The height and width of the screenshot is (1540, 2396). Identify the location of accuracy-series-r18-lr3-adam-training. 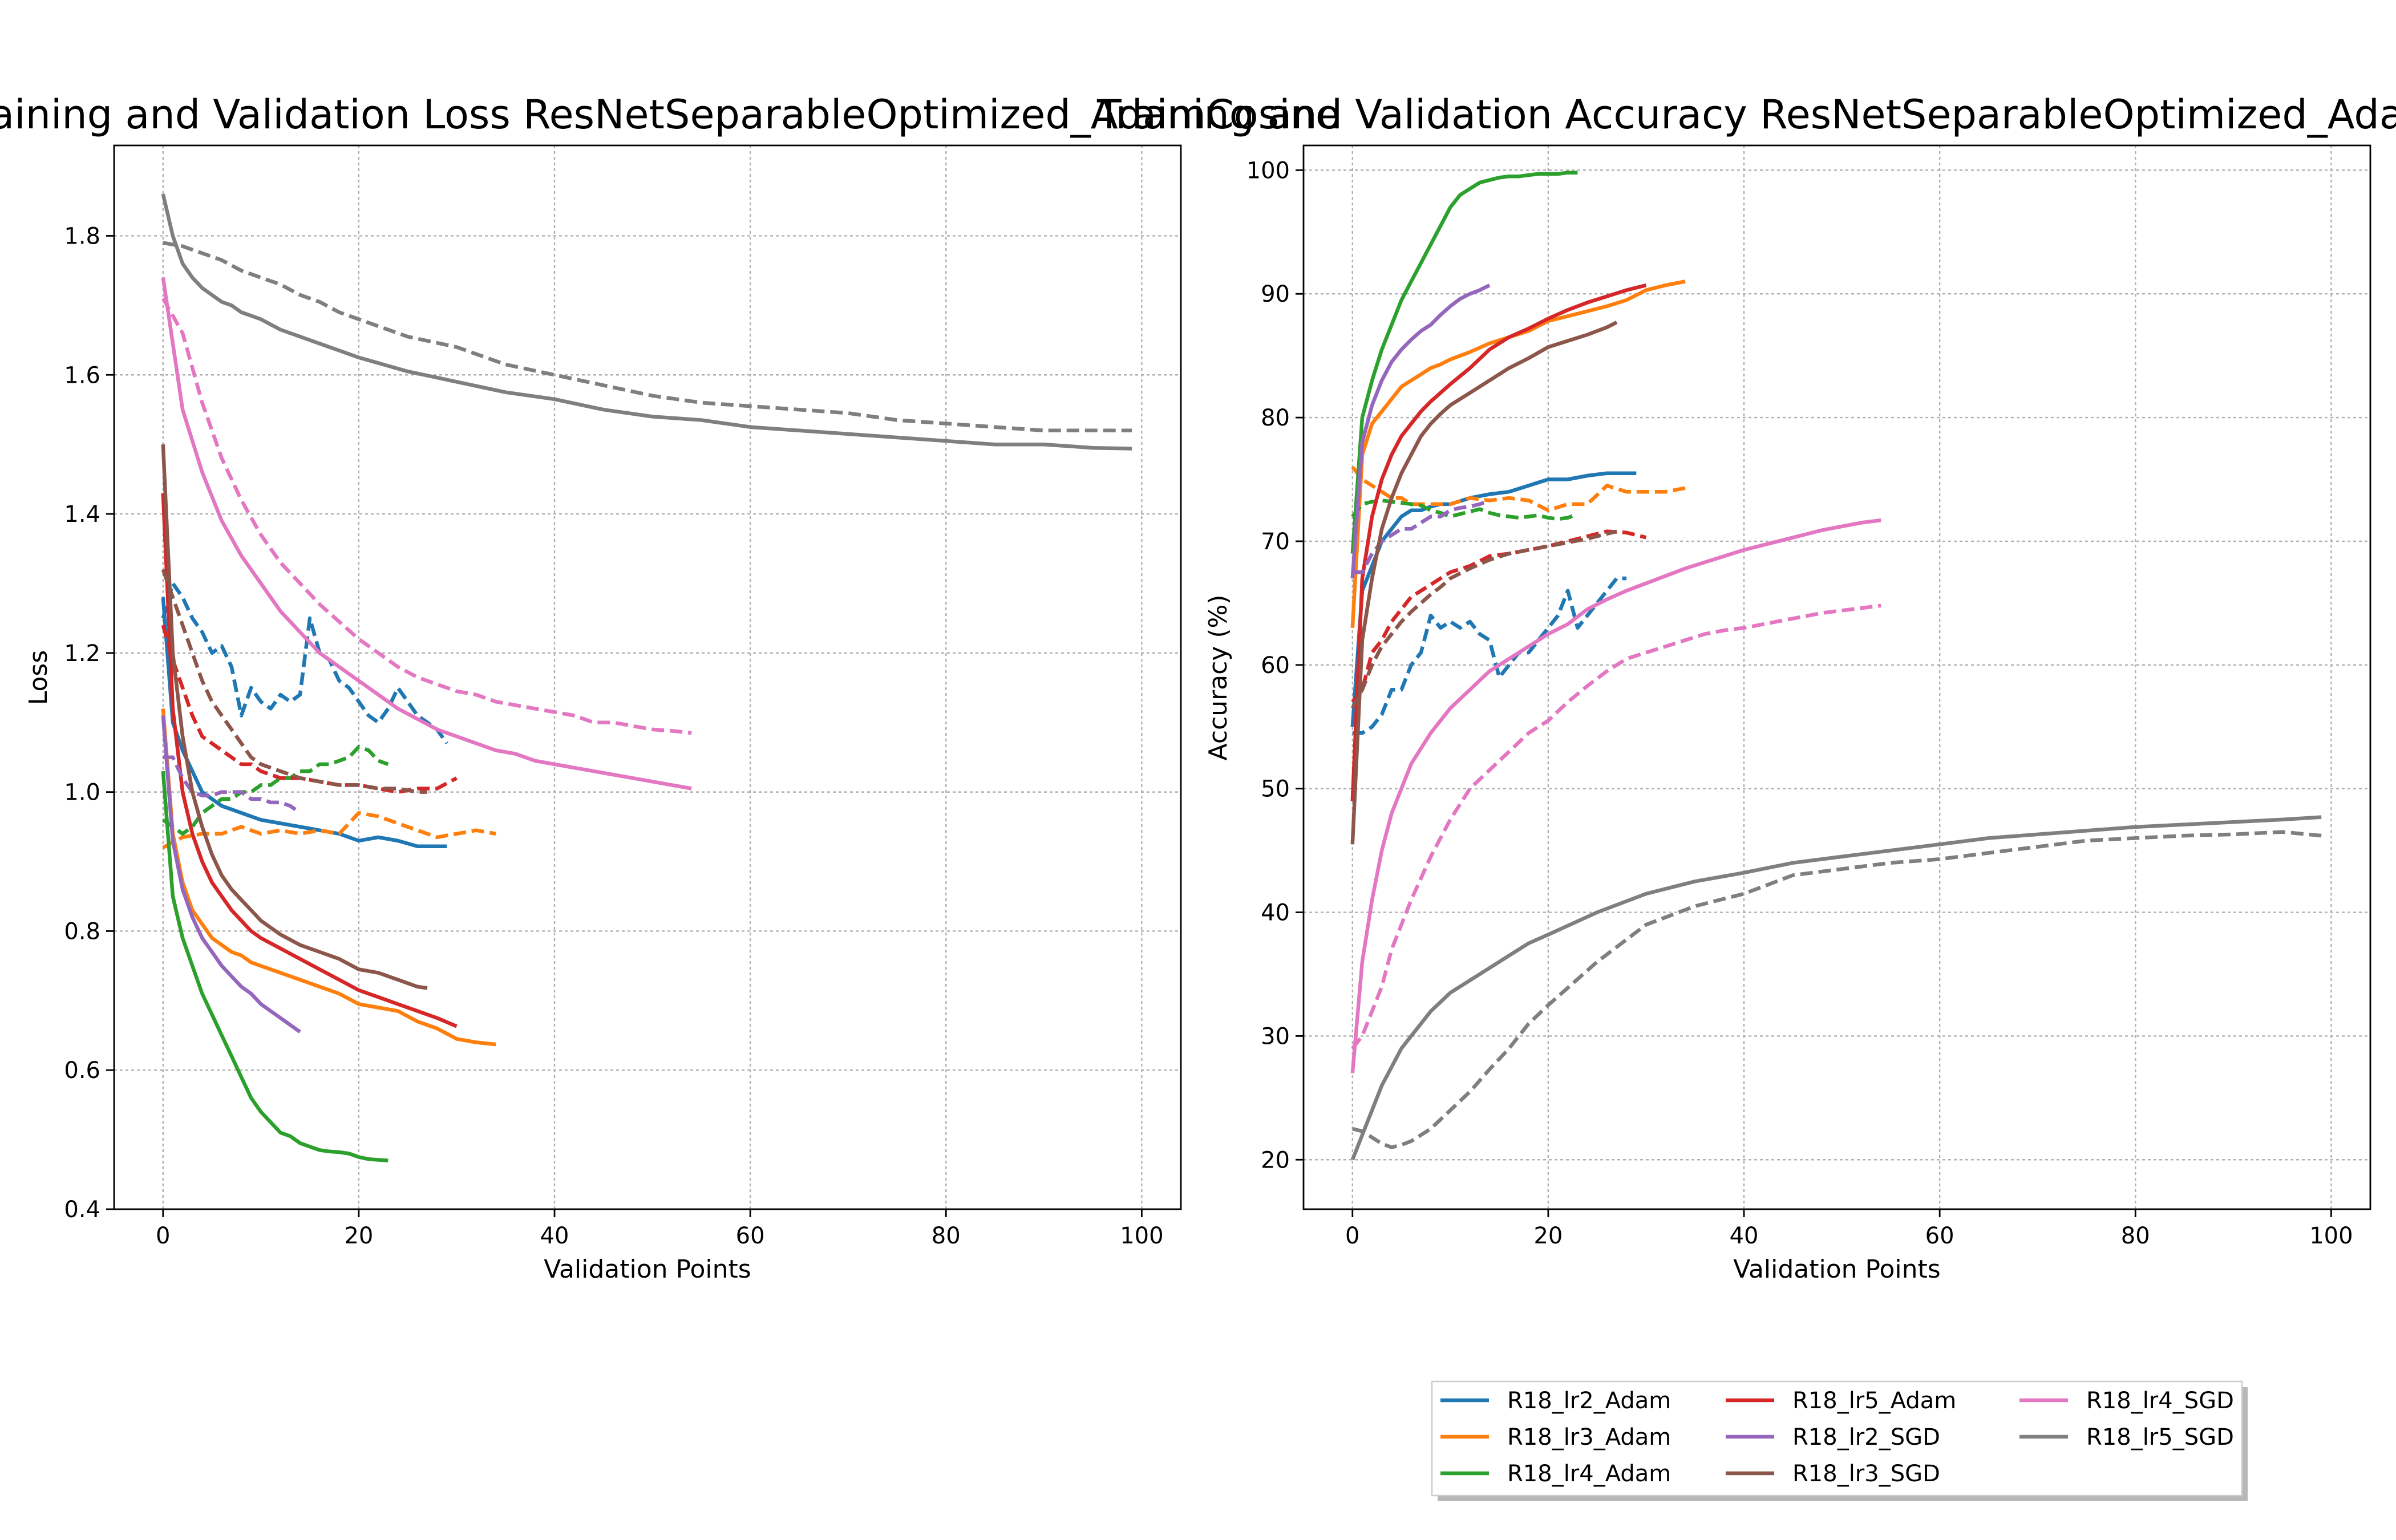
(1518, 454).